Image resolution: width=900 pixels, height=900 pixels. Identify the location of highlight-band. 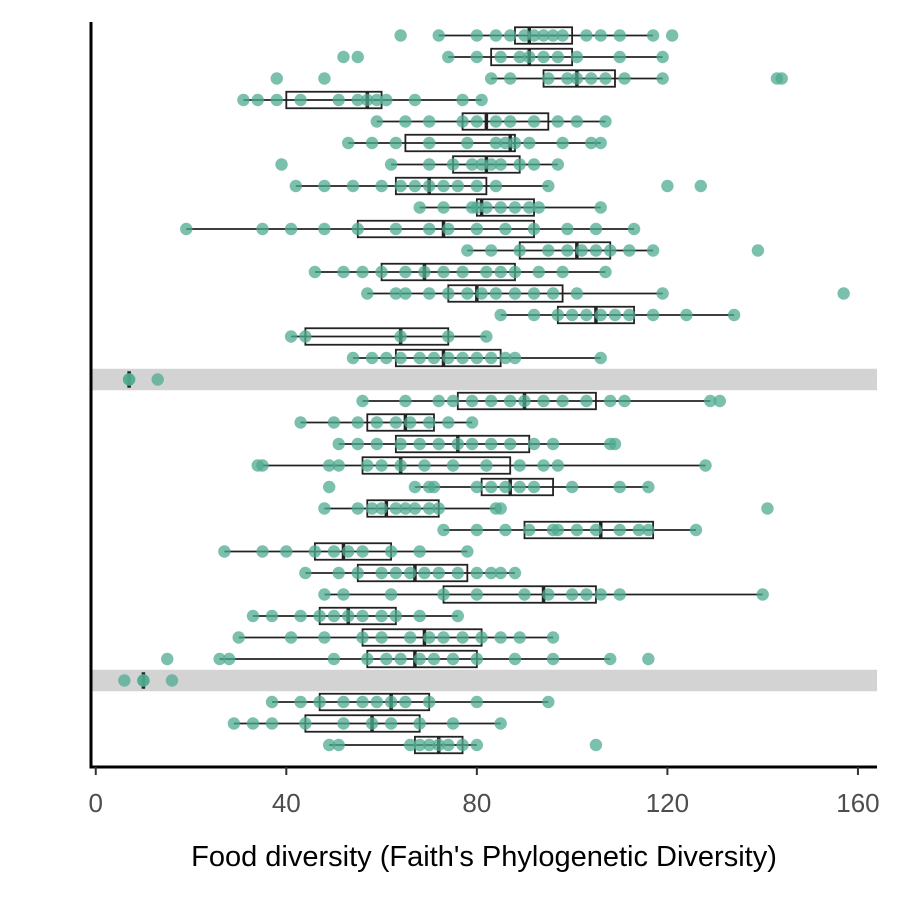
(484, 379).